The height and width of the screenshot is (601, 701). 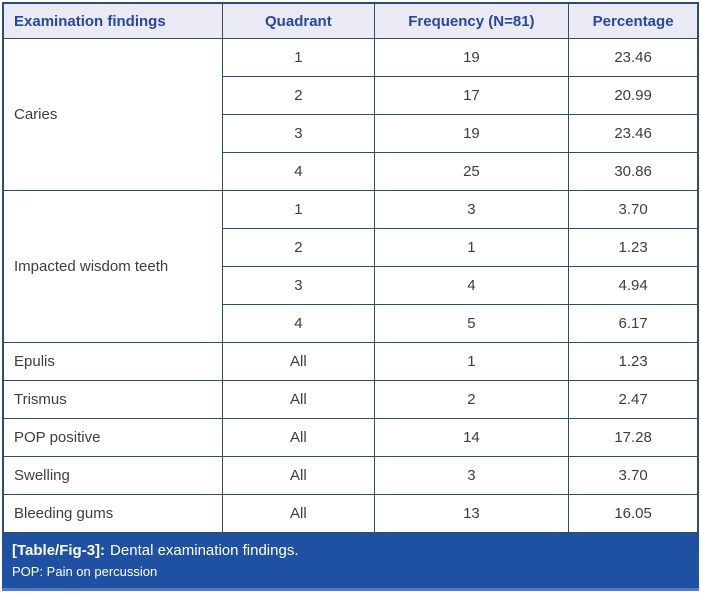 What do you see at coordinates (471, 171) in the screenshot?
I see `frequency-cell: 25` at bounding box center [471, 171].